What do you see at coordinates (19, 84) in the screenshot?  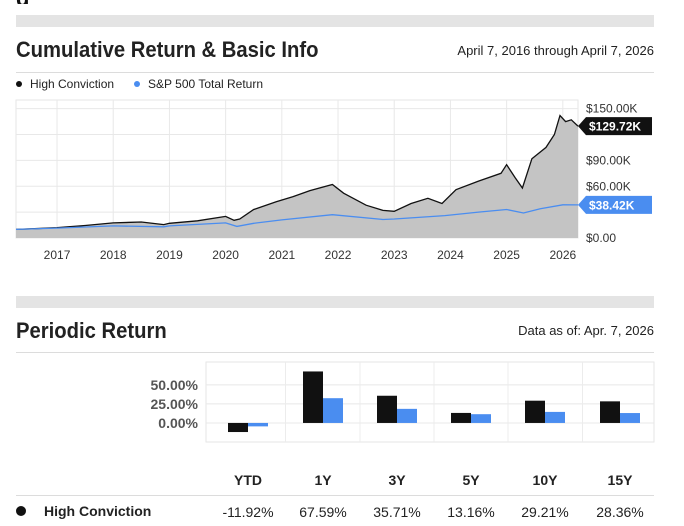 I see `legend-dot-black` at bounding box center [19, 84].